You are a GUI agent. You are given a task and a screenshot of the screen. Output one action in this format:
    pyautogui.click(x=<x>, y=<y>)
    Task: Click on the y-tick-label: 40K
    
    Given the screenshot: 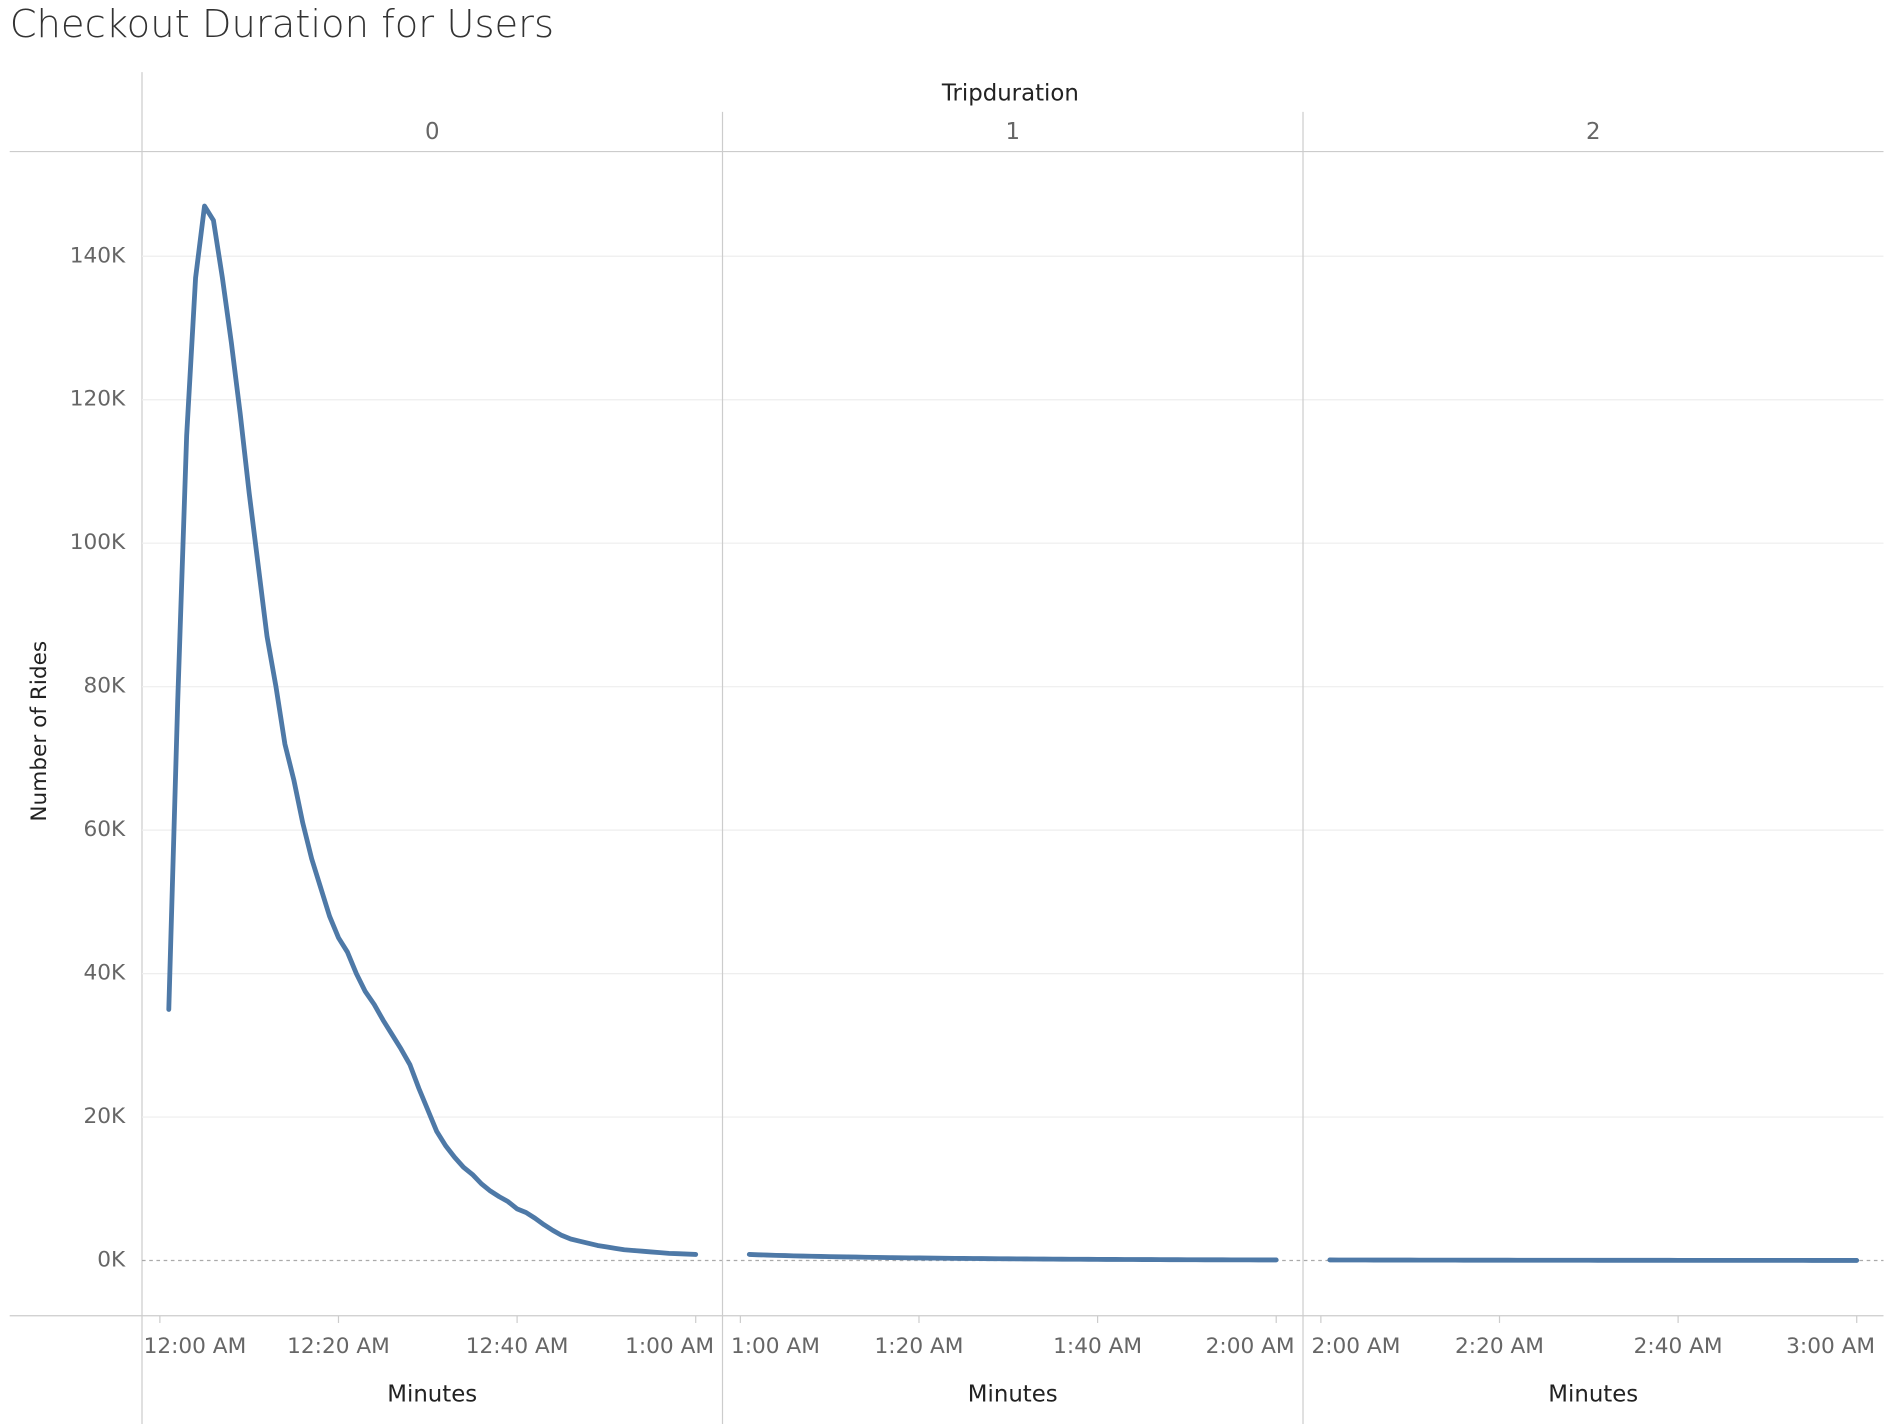 What is the action you would take?
    pyautogui.click(x=104, y=973)
    